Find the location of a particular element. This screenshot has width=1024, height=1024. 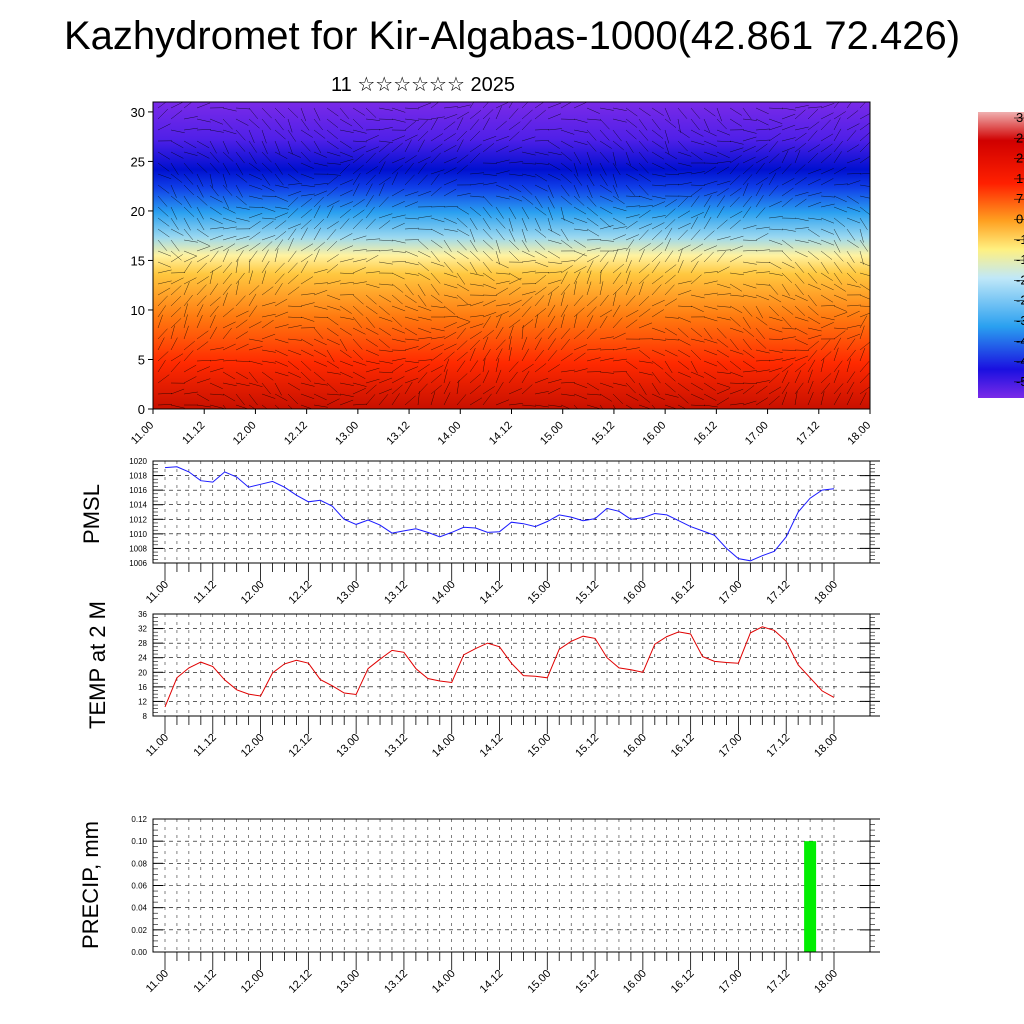

heatmap-x-tick-label: 15.12 is located at coordinates (603, 433).